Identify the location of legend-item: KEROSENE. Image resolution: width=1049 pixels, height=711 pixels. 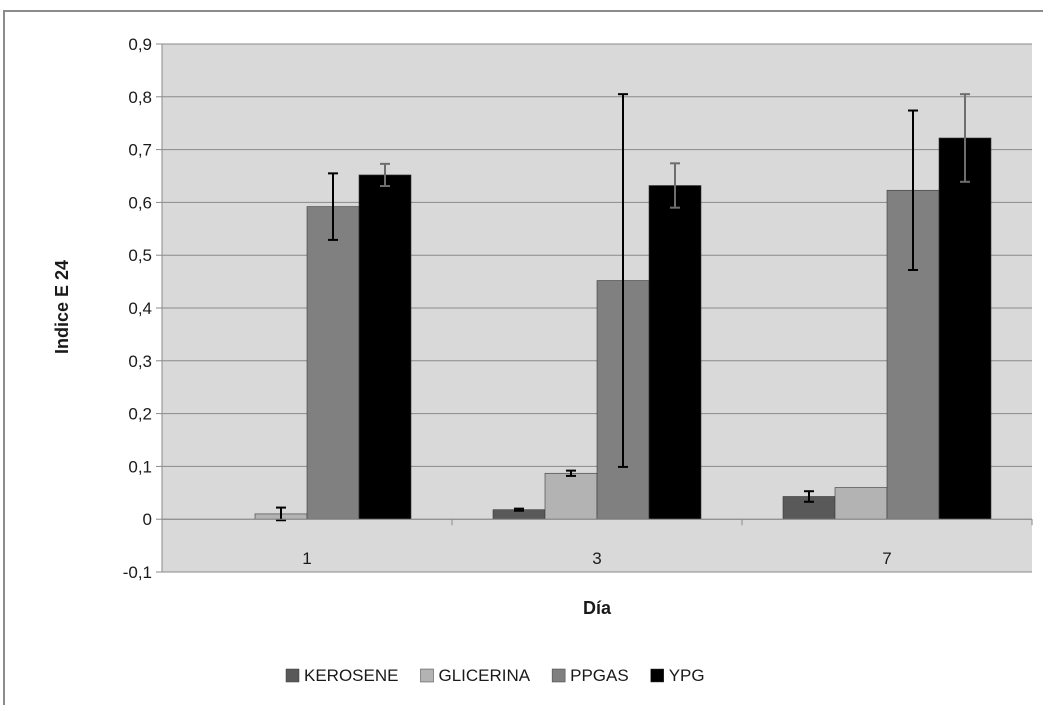
(341, 675).